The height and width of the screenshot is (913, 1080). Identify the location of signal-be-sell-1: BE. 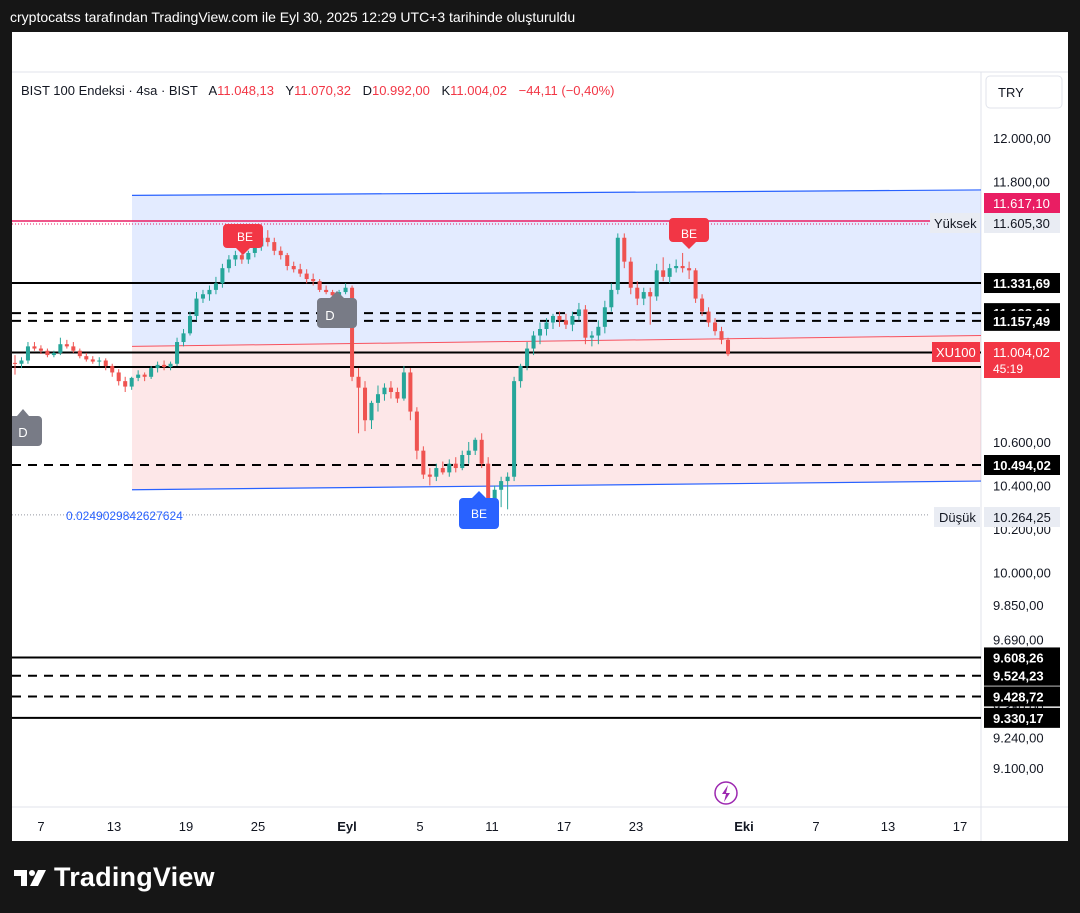
(243, 239).